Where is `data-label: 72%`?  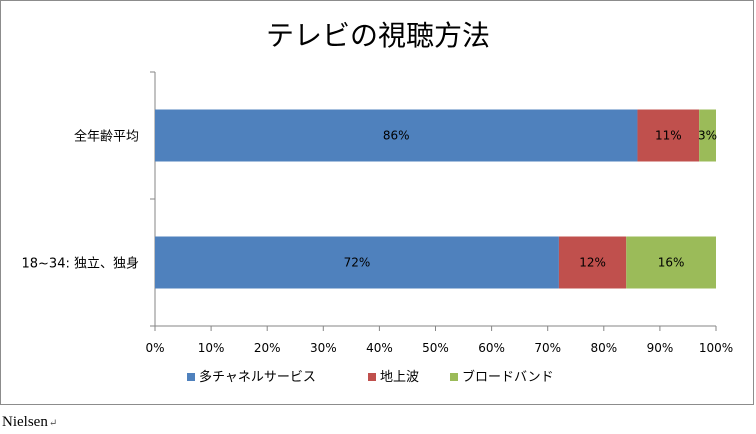 data-label: 72% is located at coordinates (357, 263).